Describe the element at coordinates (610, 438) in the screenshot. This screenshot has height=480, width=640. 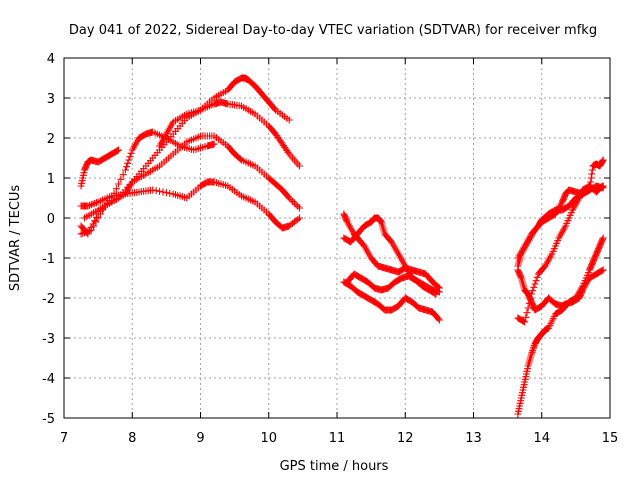
I see `x-tick-label: 15` at that location.